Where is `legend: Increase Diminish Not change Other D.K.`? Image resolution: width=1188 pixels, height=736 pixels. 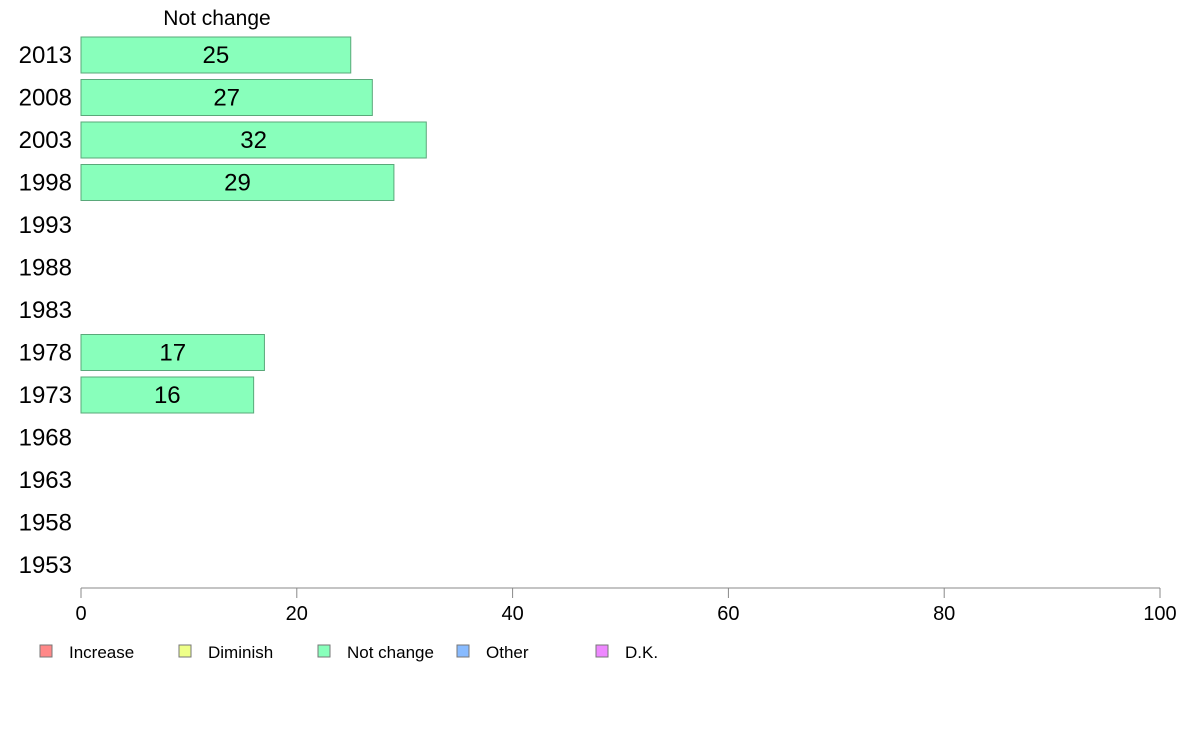
legend: Increase Diminish Not change Other D.K. is located at coordinates (348, 652).